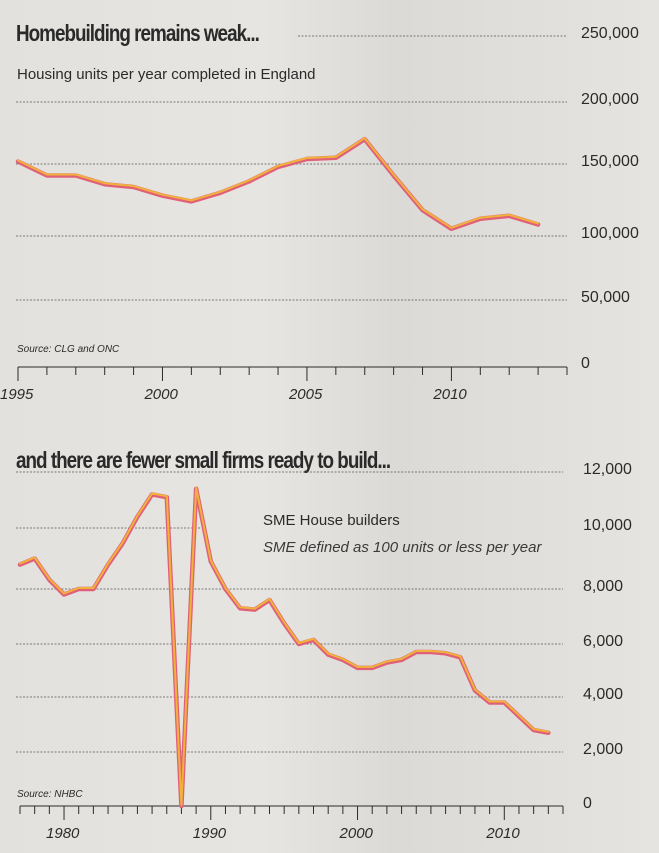  I want to click on x-tick-label: 1980, so click(63, 833).